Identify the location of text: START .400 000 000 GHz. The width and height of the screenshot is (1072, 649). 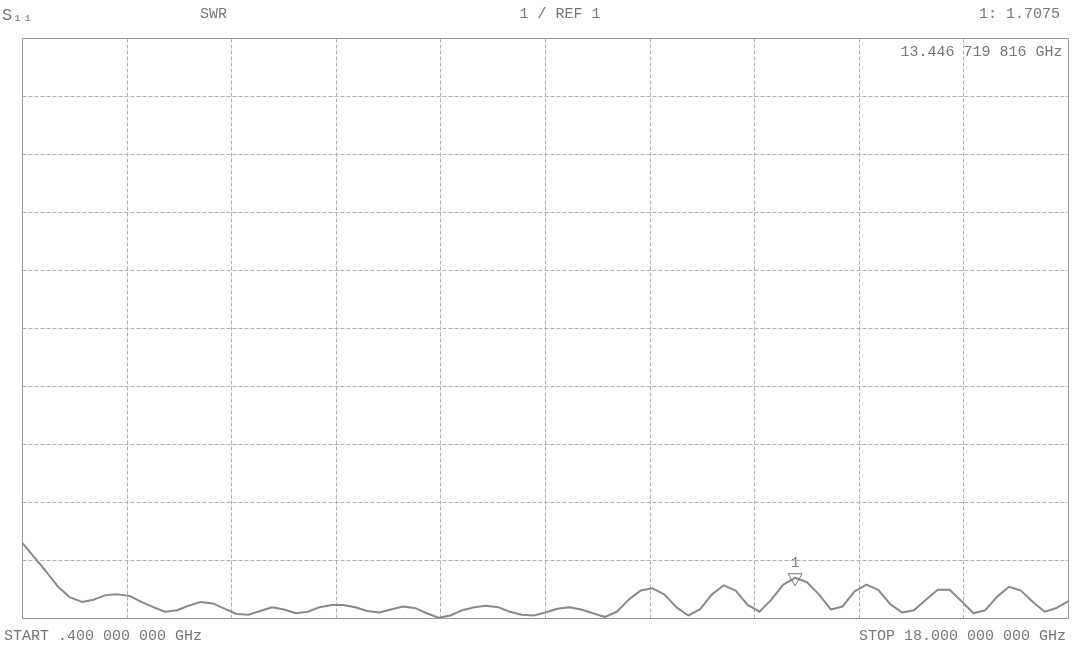
(103, 637).